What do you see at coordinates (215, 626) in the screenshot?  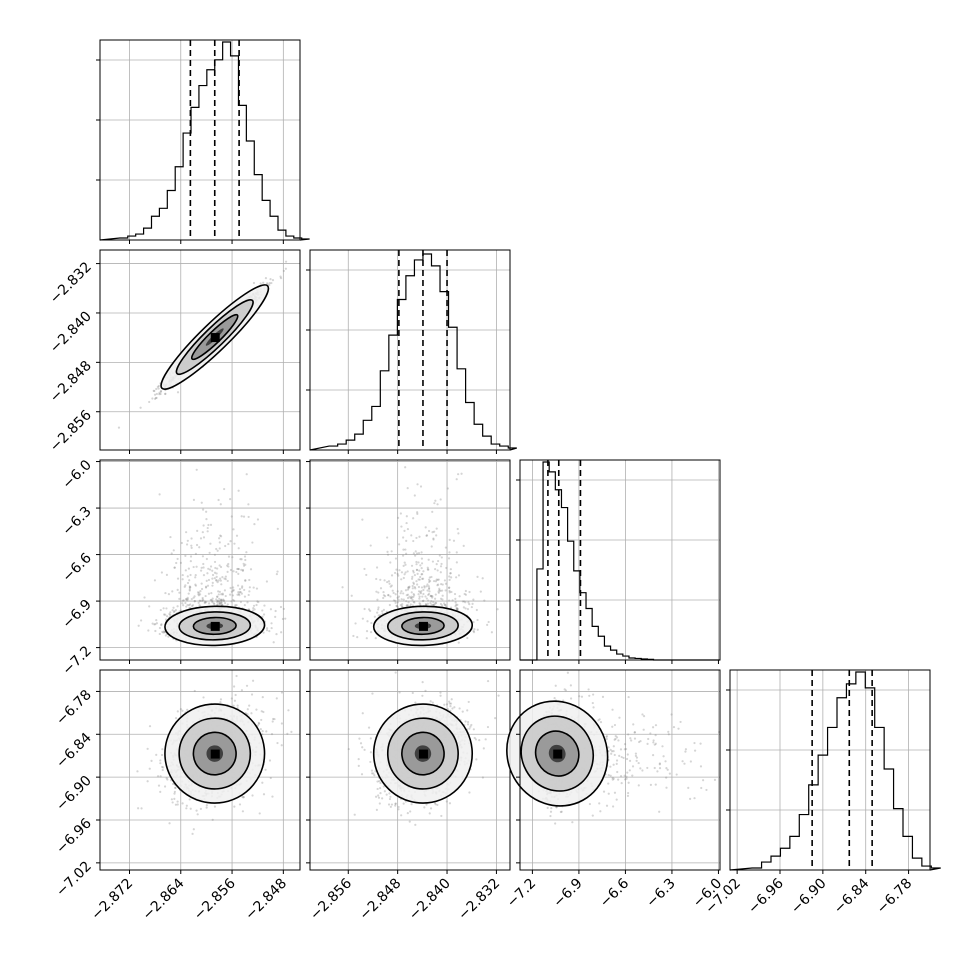 I see `density-peak` at bounding box center [215, 626].